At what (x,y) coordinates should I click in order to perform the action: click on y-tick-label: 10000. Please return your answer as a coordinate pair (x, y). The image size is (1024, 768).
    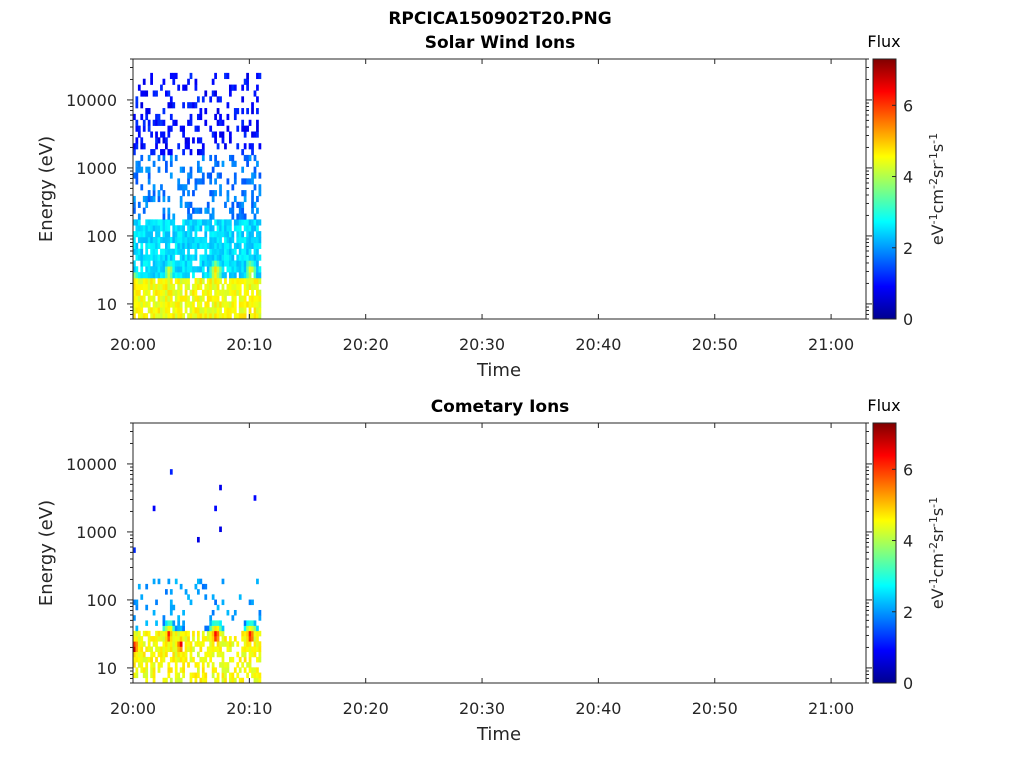
    Looking at the image, I should click on (91, 100).